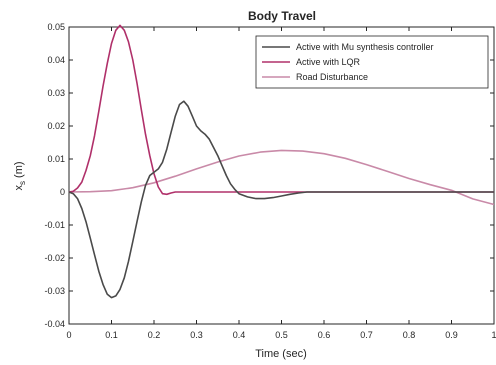  I want to click on x-tick-label: 0.5, so click(281, 335).